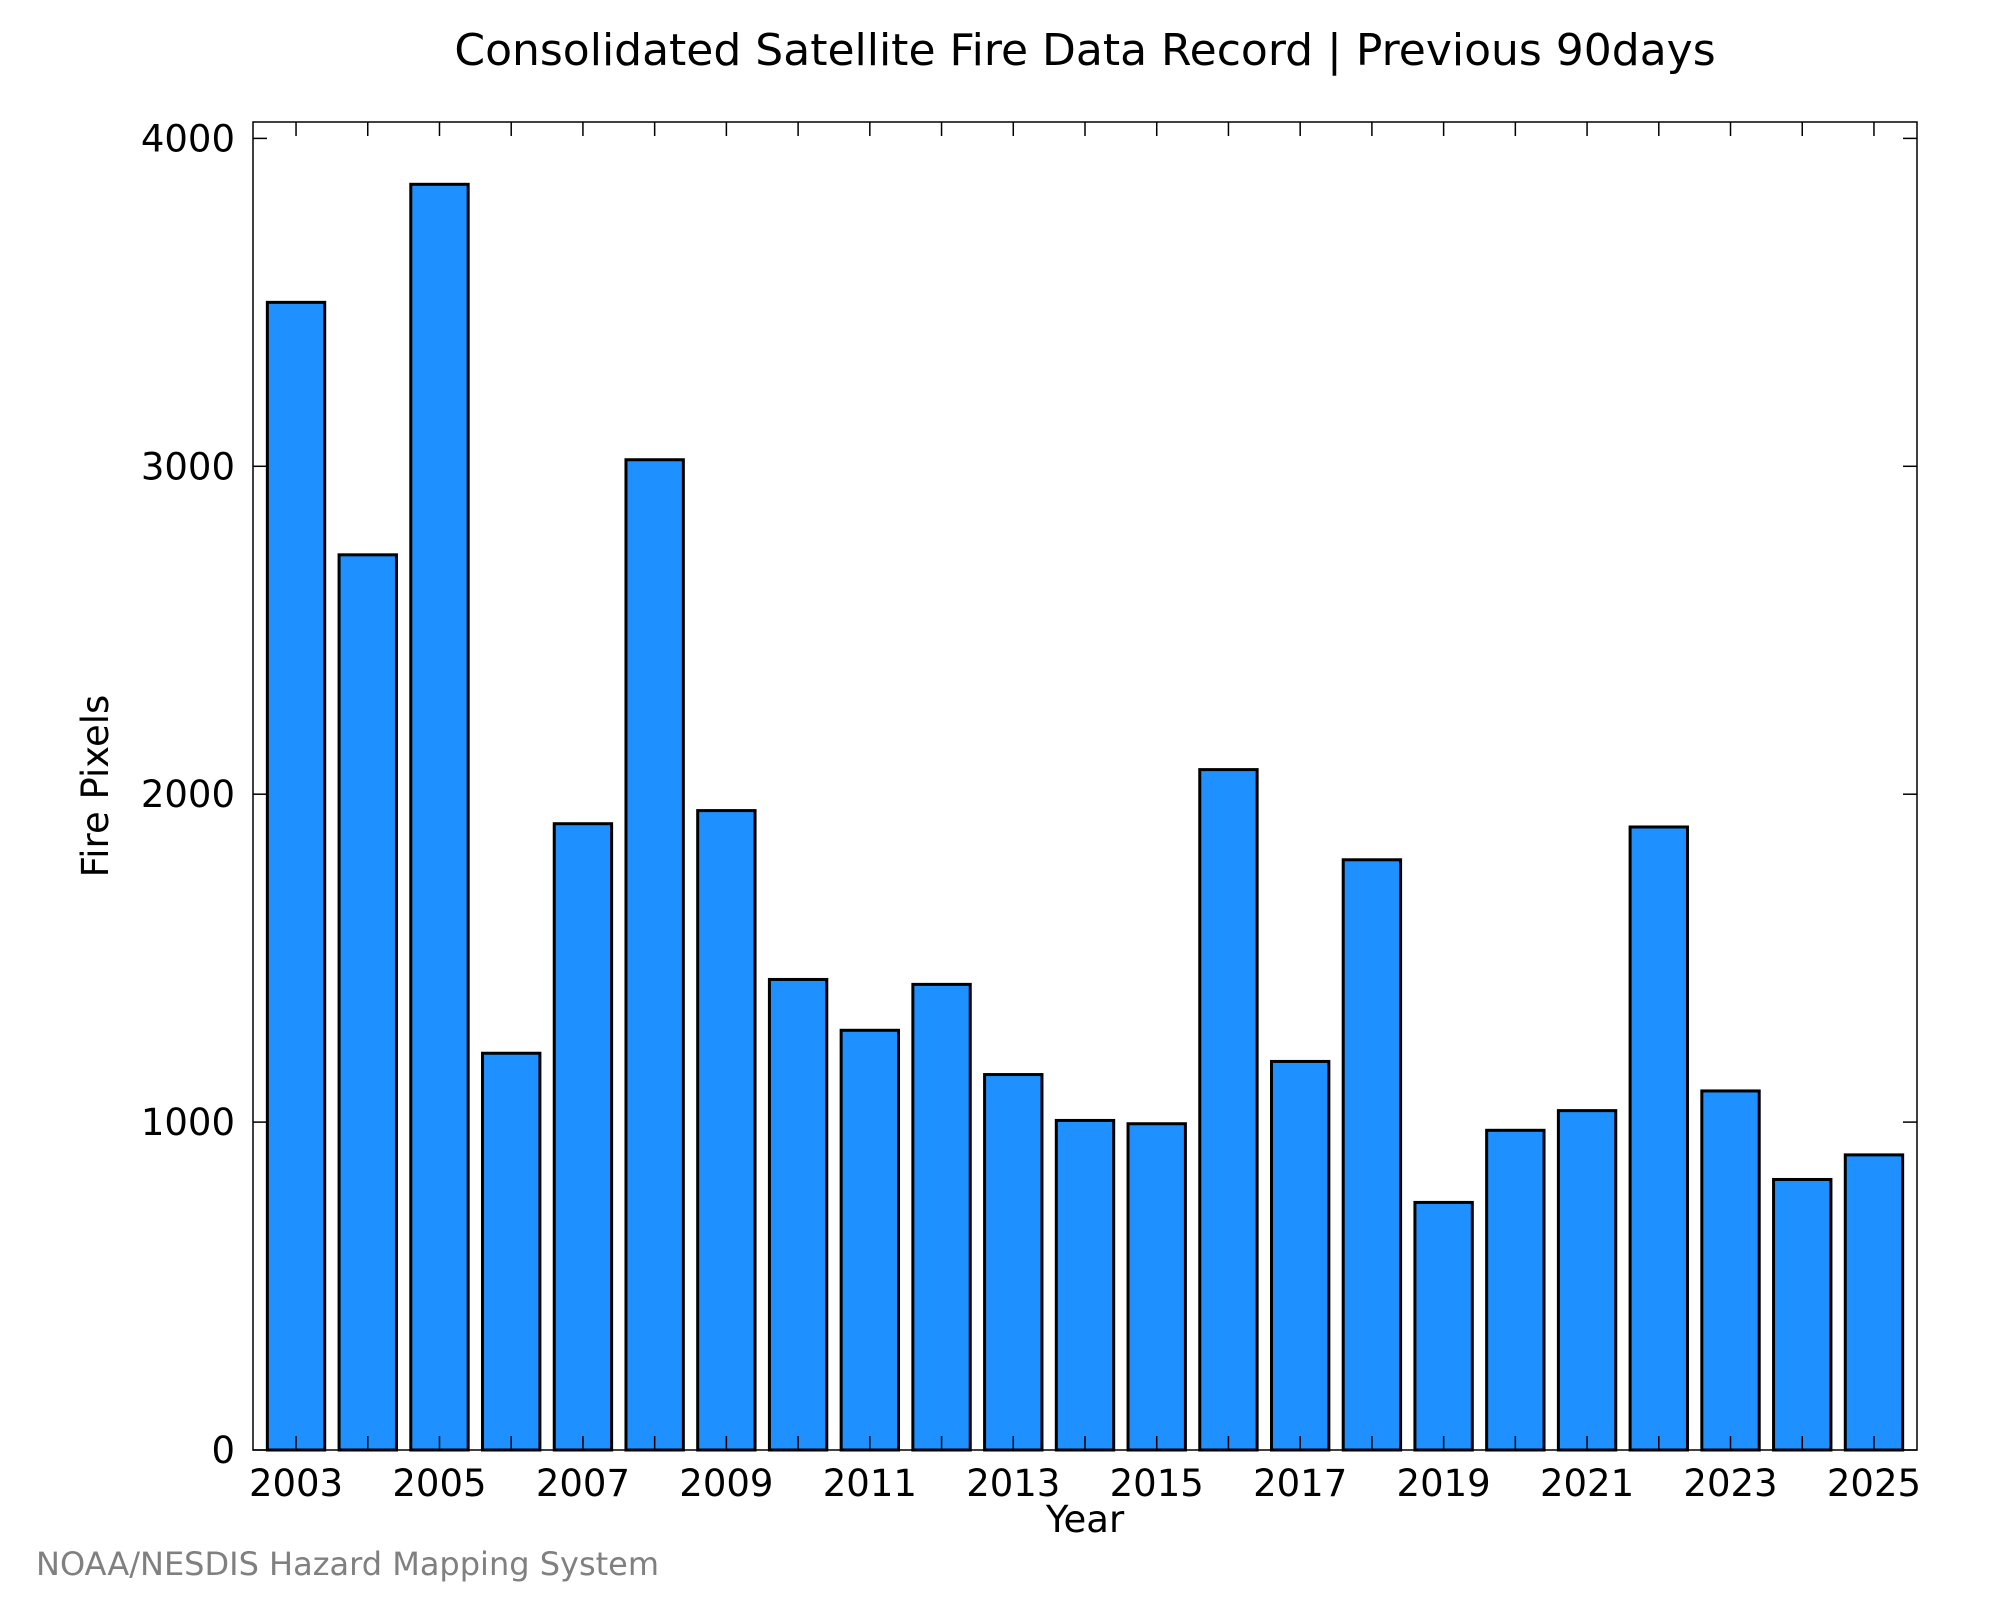  What do you see at coordinates (188, 1122) in the screenshot?
I see `y-tick-label-1000: 1000` at bounding box center [188, 1122].